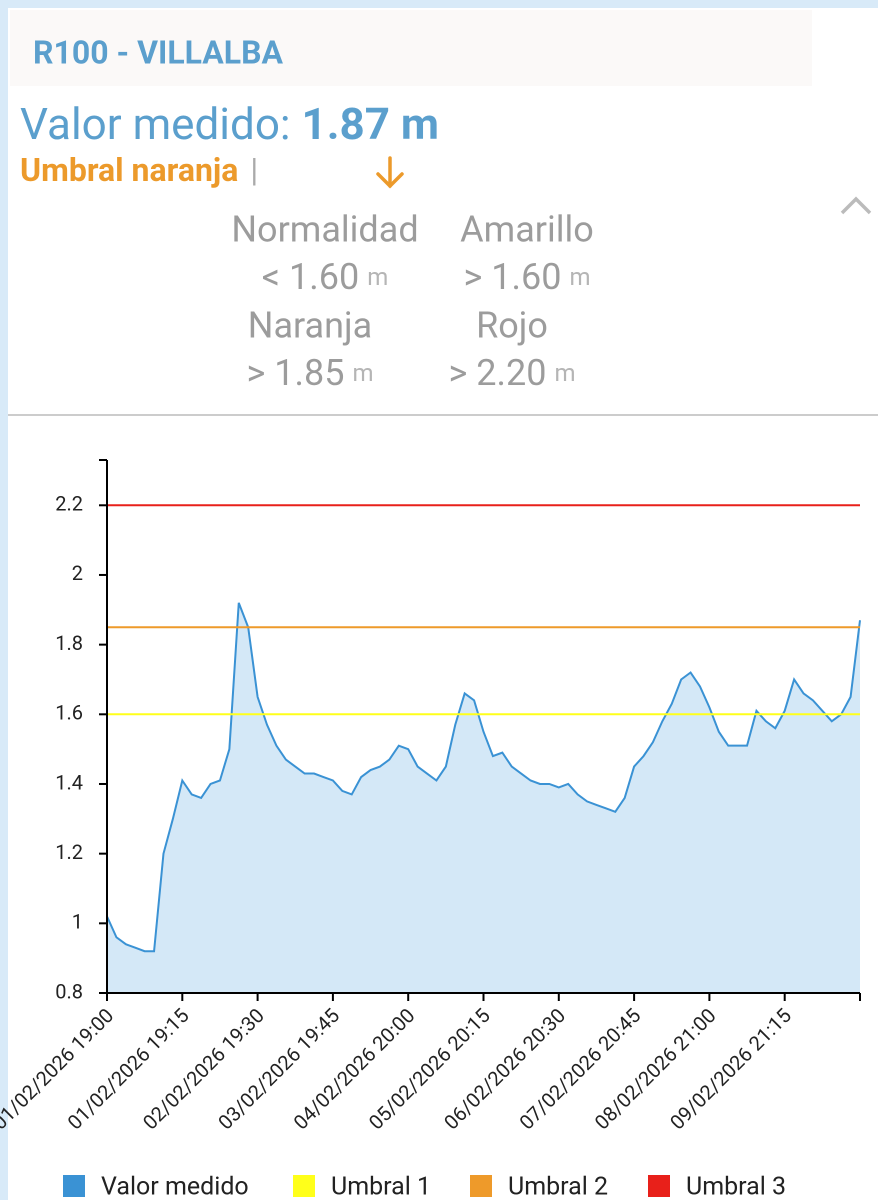  What do you see at coordinates (498, 373) in the screenshot?
I see `threshold-number: > 2.20` at bounding box center [498, 373].